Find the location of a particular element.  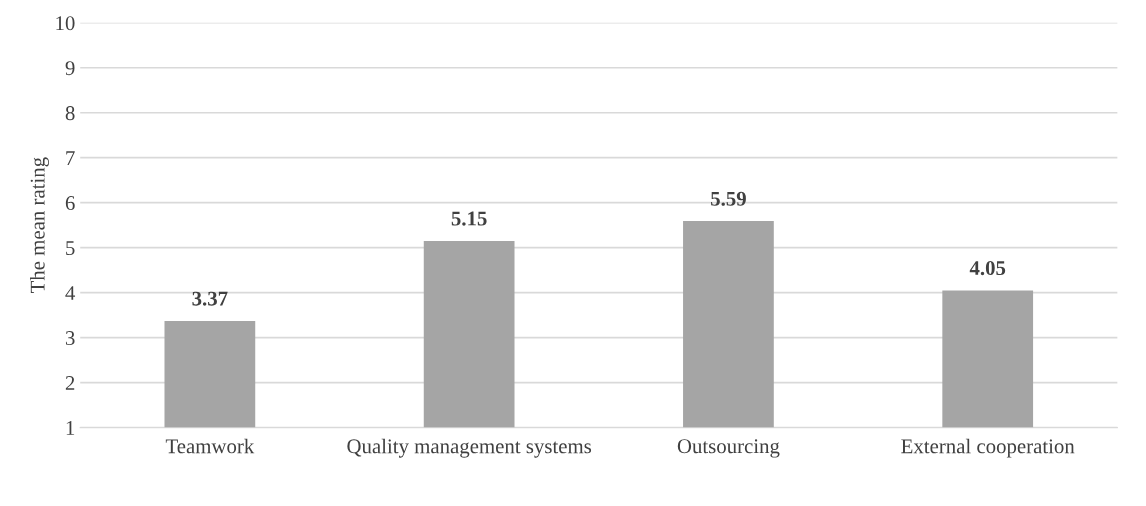

y-tick-label: 10 is located at coordinates (65, 23).